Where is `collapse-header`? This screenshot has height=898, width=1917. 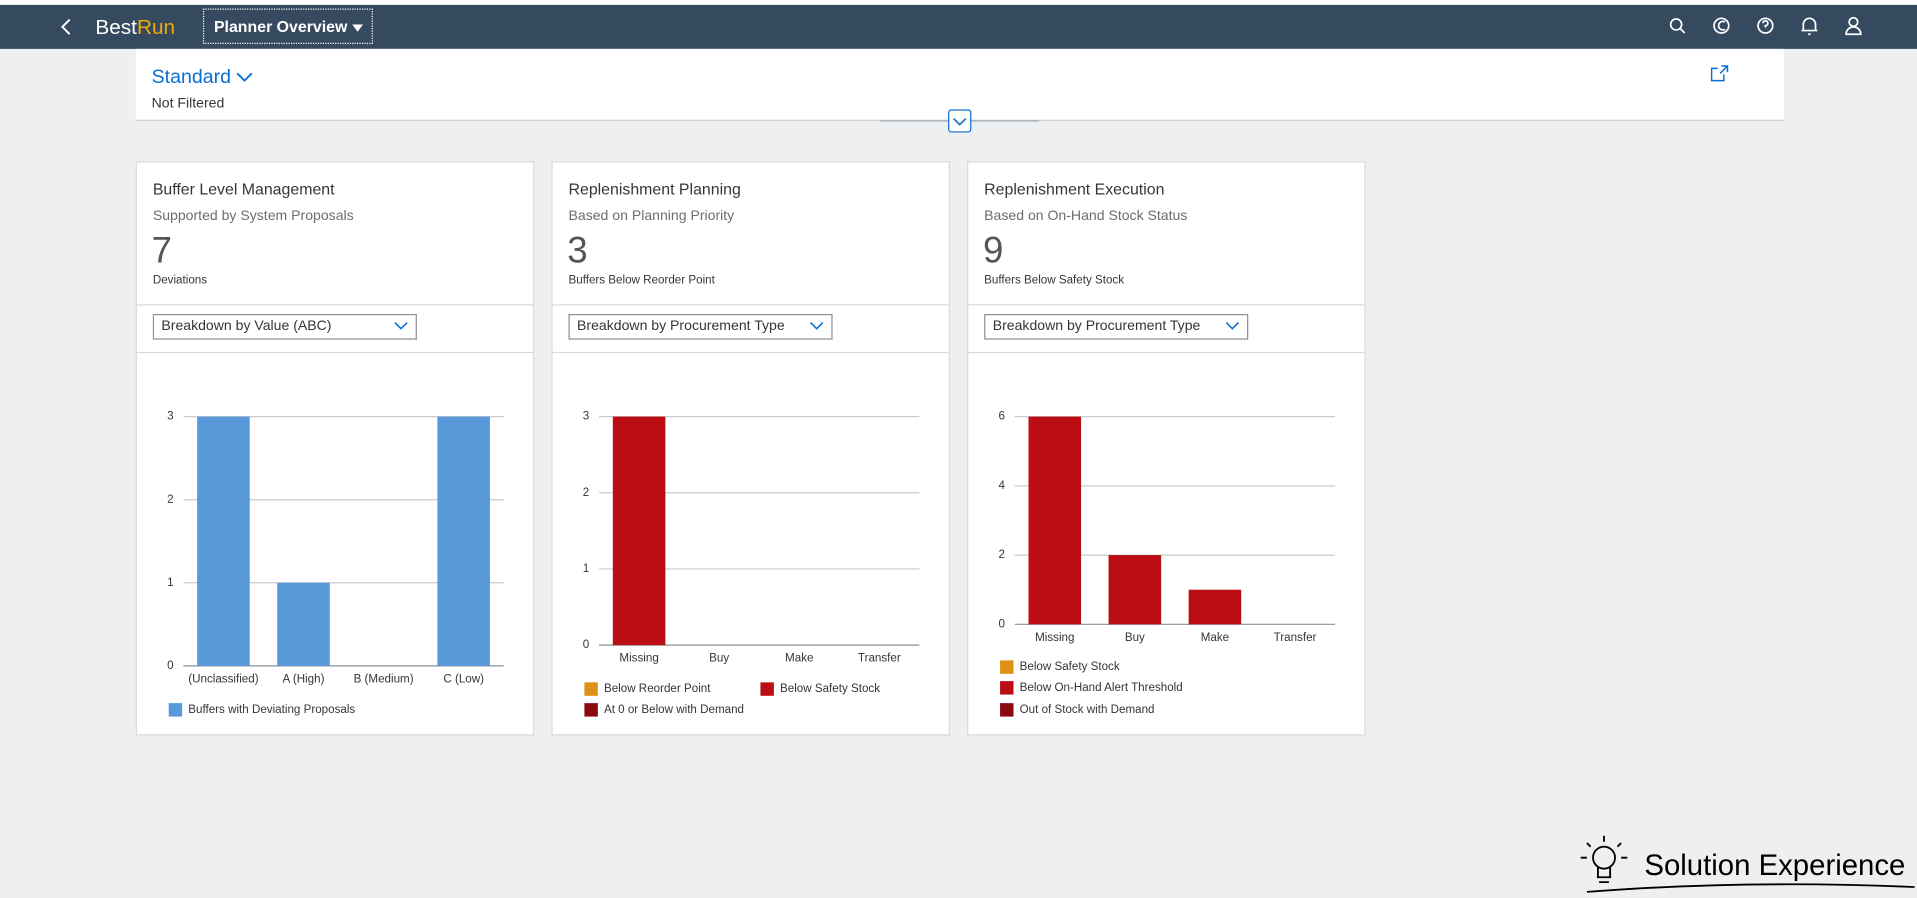
collapse-header is located at coordinates (960, 122).